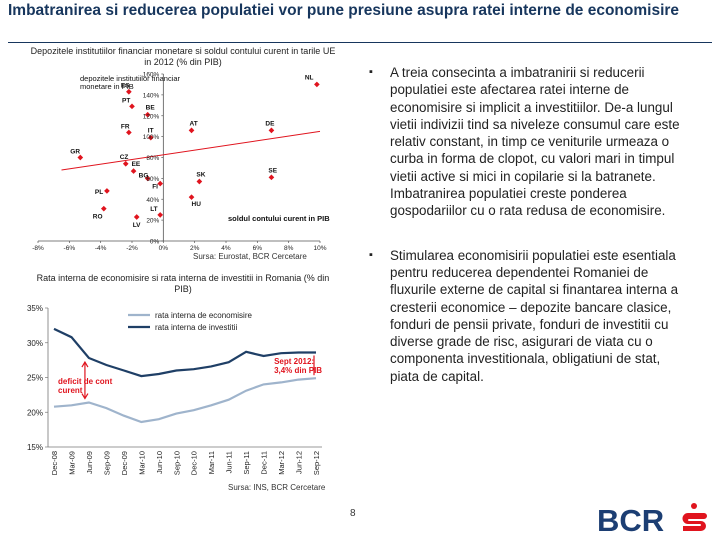 Image resolution: width=720 pixels, height=540 pixels. Describe the element at coordinates (353, 513) in the screenshot. I see `page-number: 8` at that location.